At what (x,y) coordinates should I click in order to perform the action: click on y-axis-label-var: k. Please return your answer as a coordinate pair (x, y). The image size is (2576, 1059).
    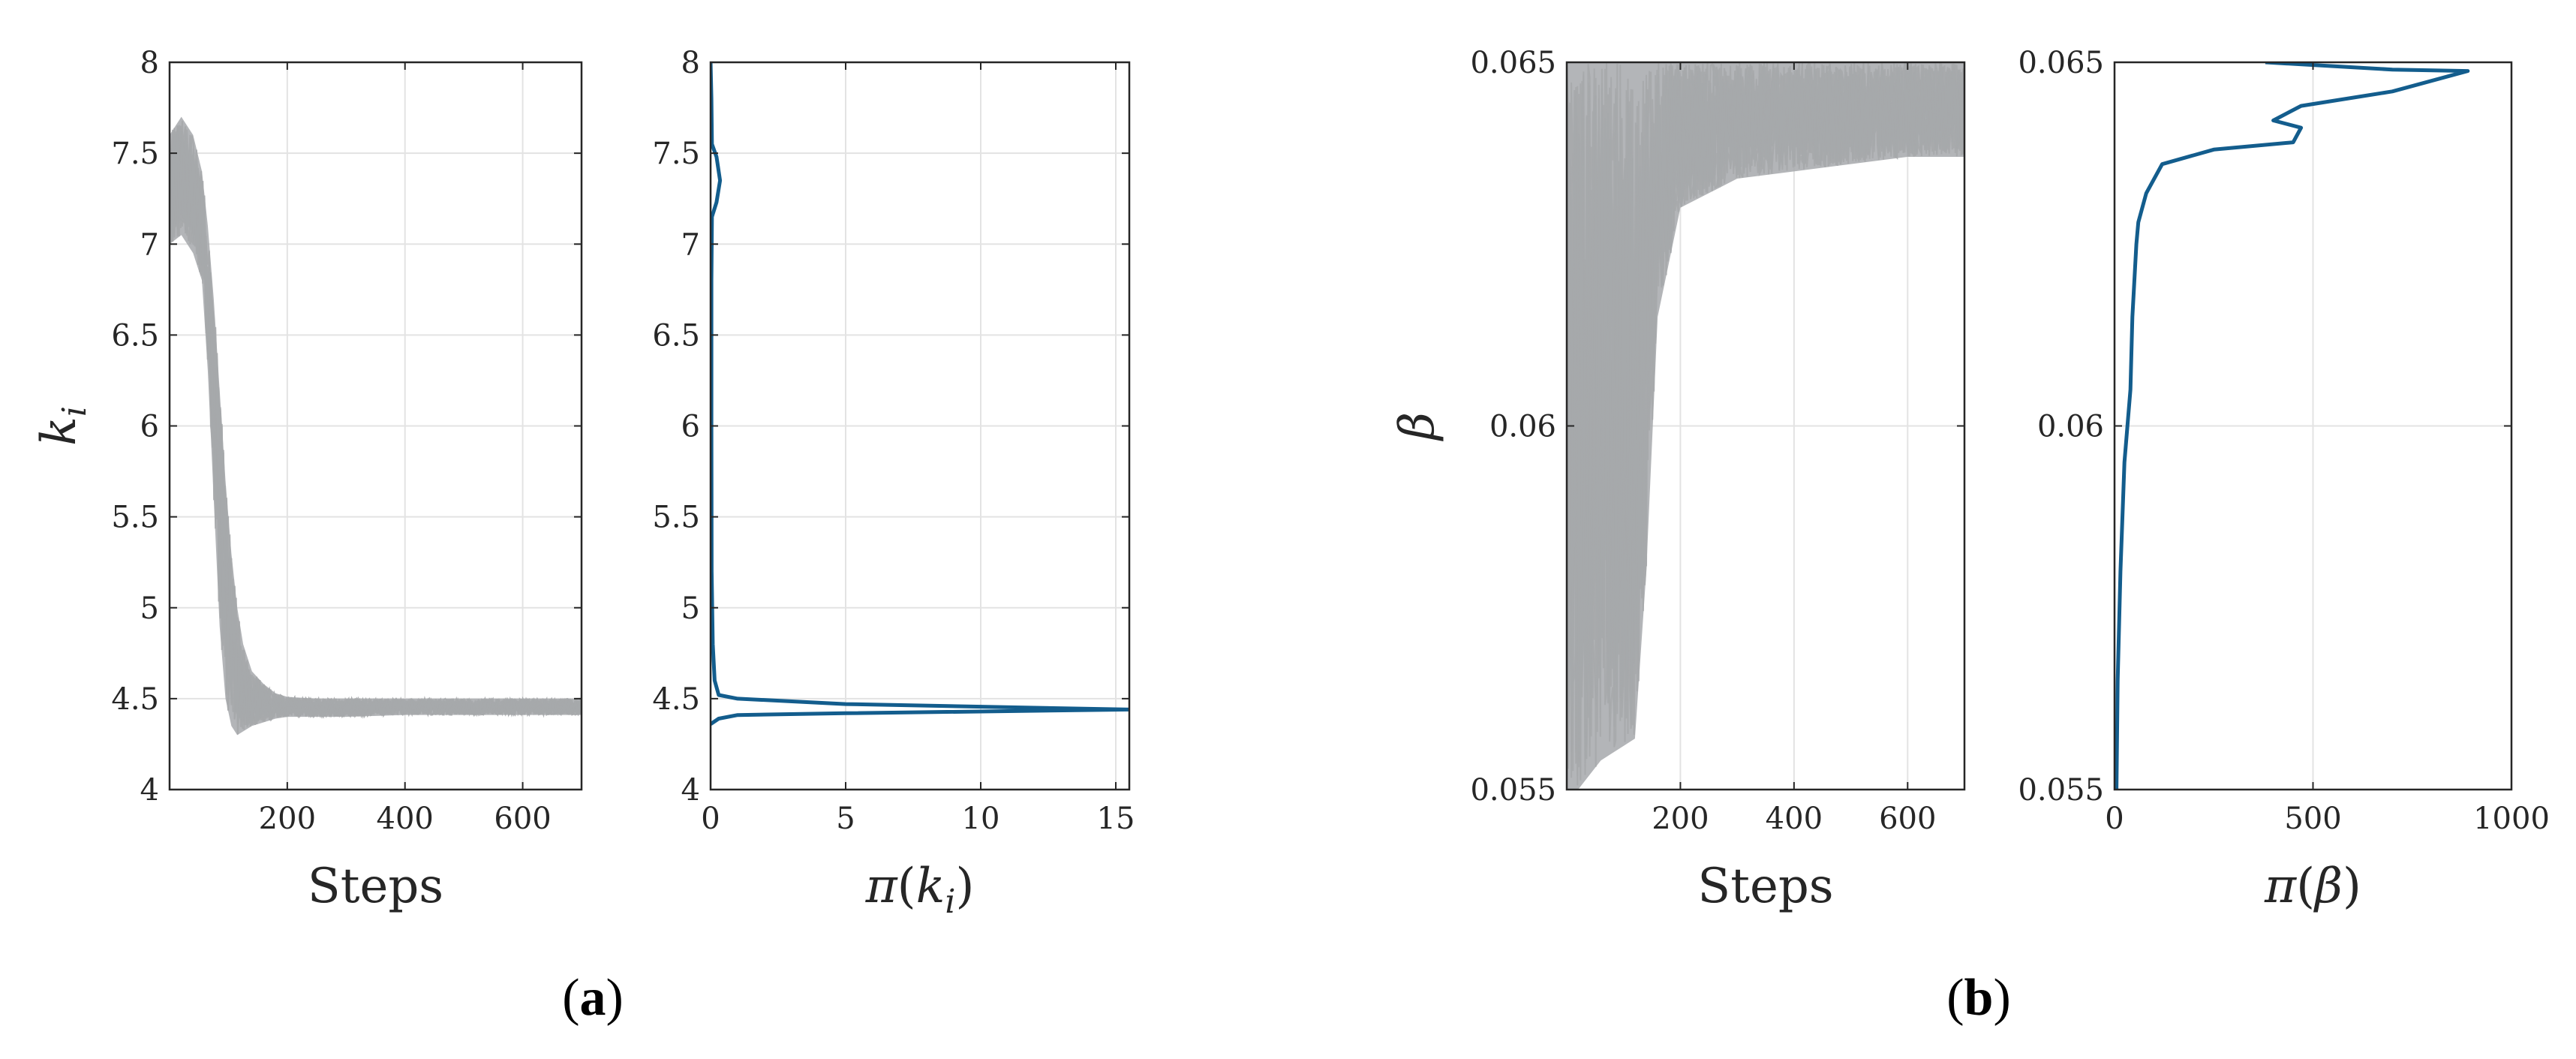
    Looking at the image, I should click on (59, 431).